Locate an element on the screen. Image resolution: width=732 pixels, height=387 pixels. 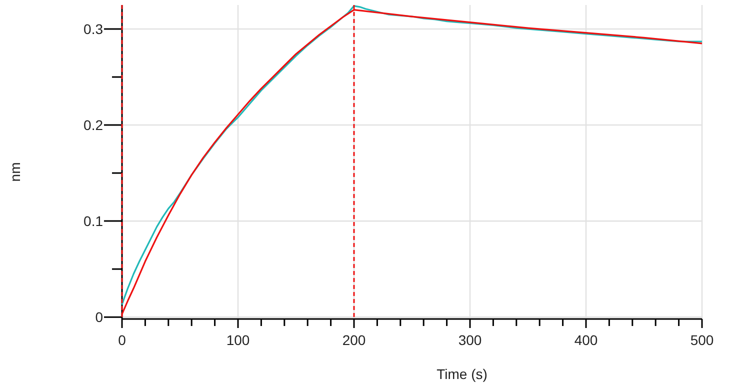
y-tick-label: 0.1 is located at coordinates (94, 221).